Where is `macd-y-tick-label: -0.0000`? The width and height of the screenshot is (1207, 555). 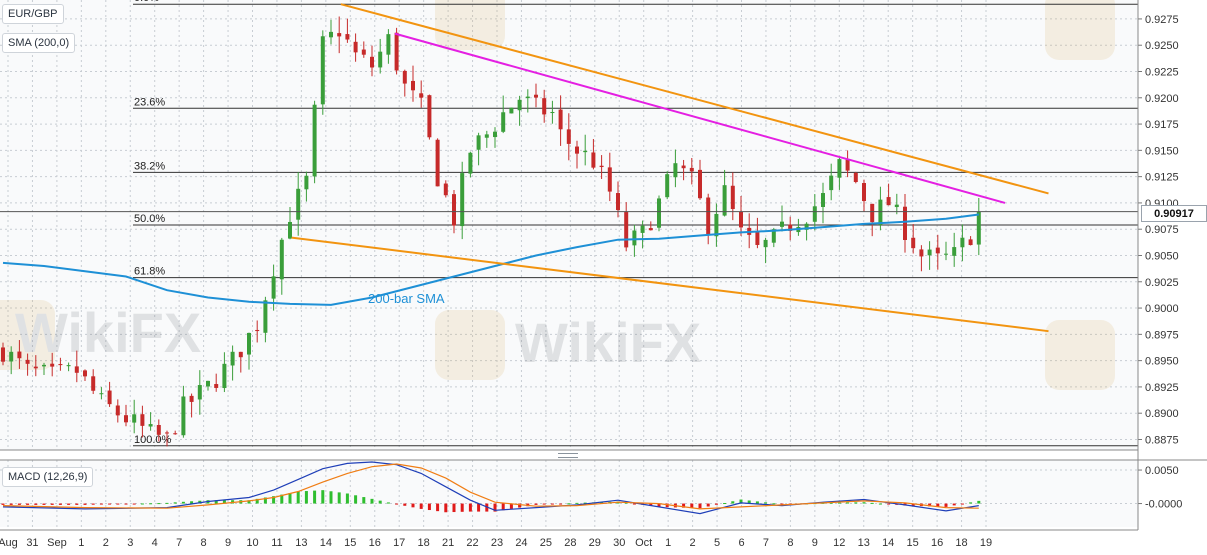 macd-y-tick-label: -0.0000 is located at coordinates (1163, 505).